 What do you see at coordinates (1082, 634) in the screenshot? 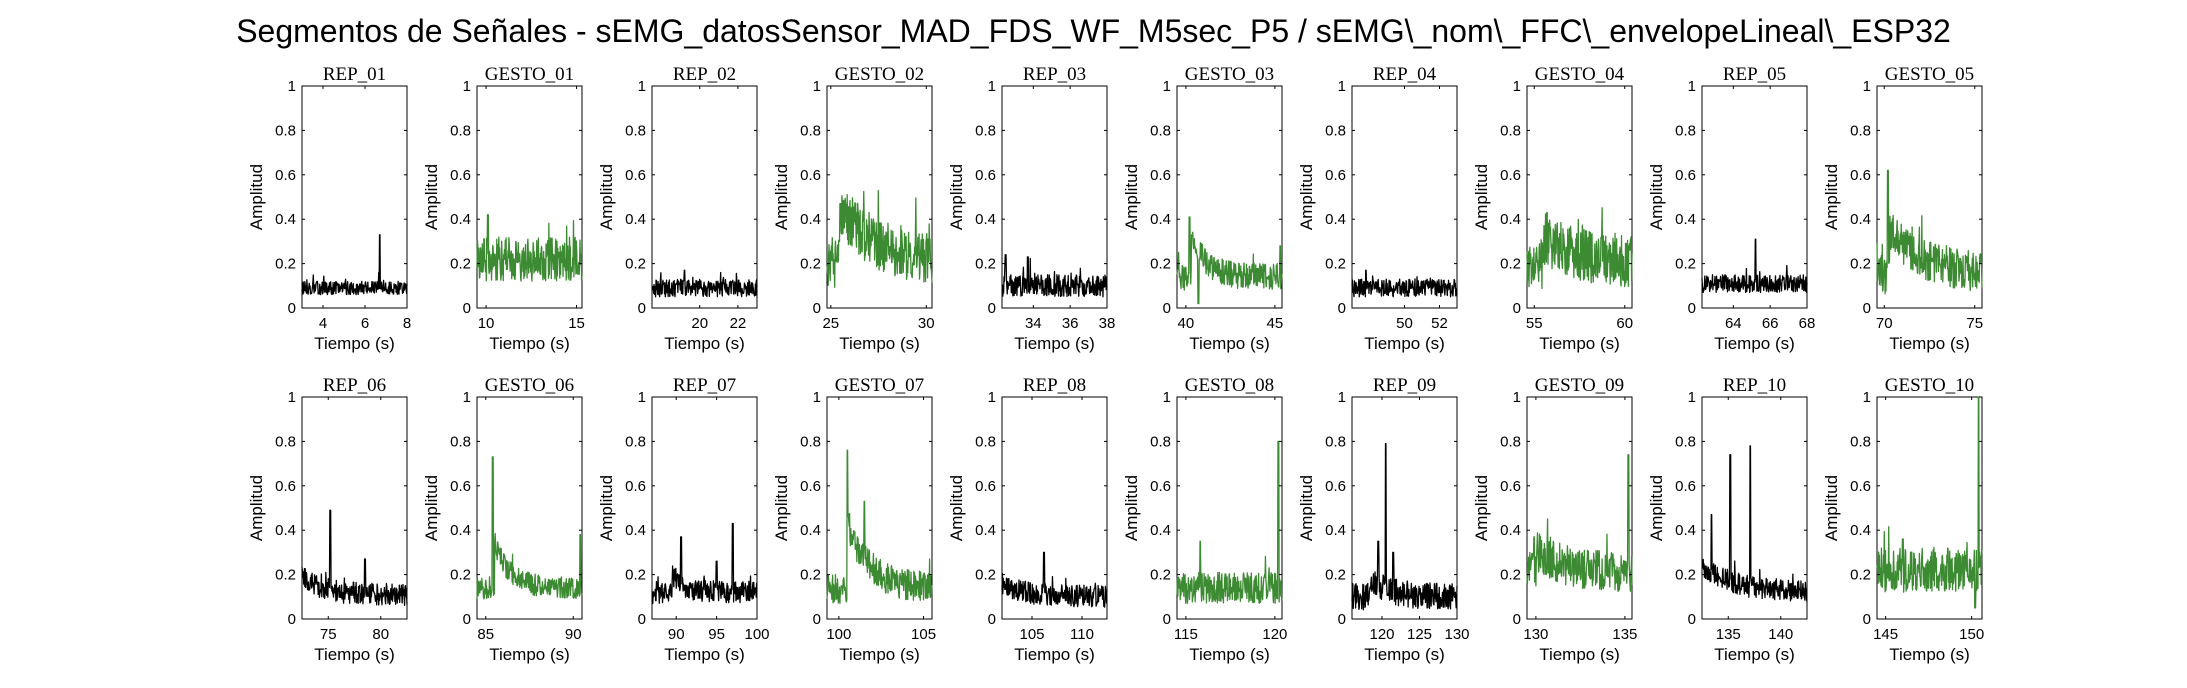
I see `x-tick-label: 110` at bounding box center [1082, 634].